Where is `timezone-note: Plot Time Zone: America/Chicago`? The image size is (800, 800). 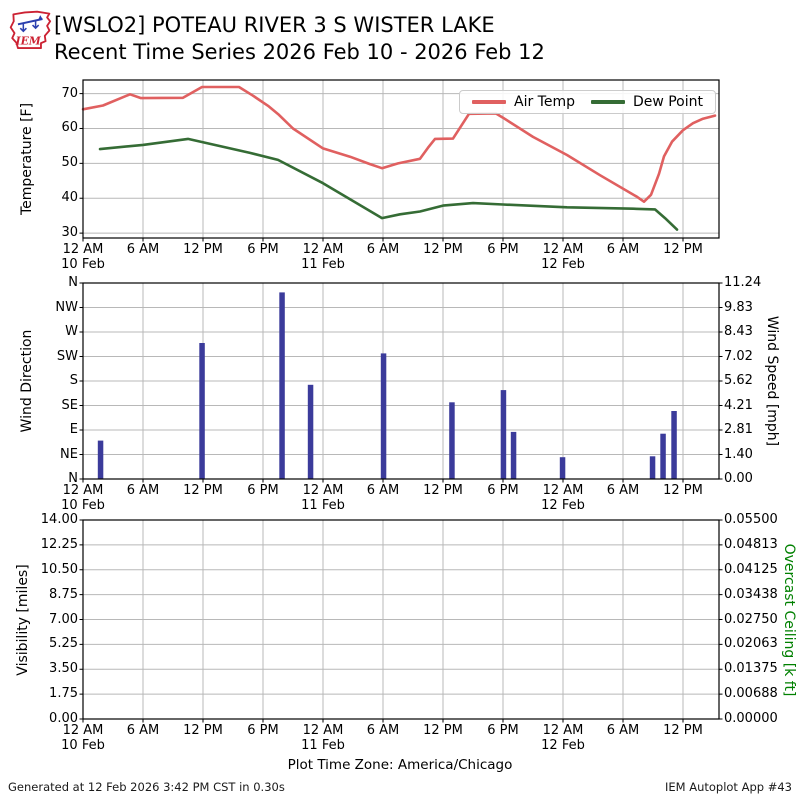
timezone-note: Plot Time Zone: America/Chicago is located at coordinates (400, 765).